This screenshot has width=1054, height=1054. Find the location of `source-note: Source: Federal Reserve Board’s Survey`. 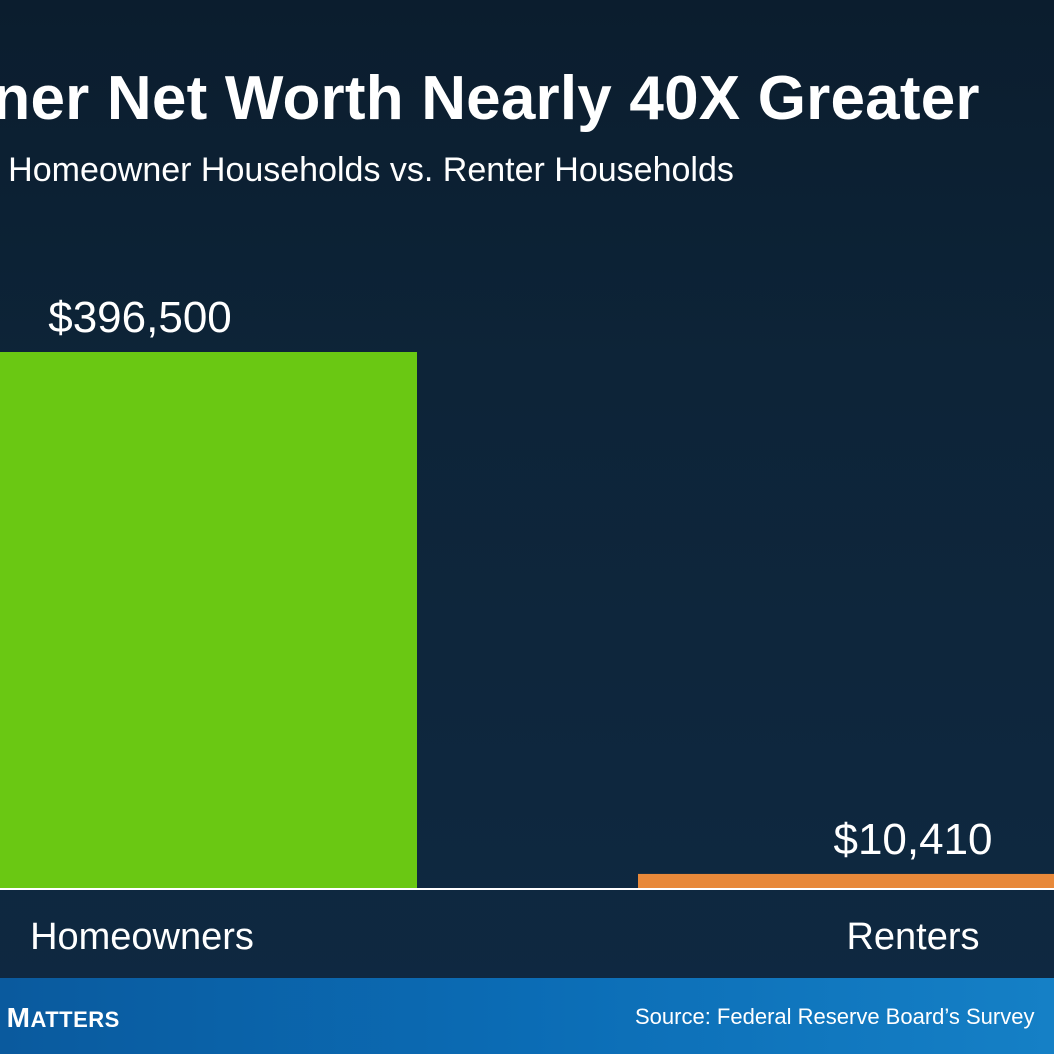

source-note: Source: Federal Reserve Board’s Survey is located at coordinates (835, 1016).